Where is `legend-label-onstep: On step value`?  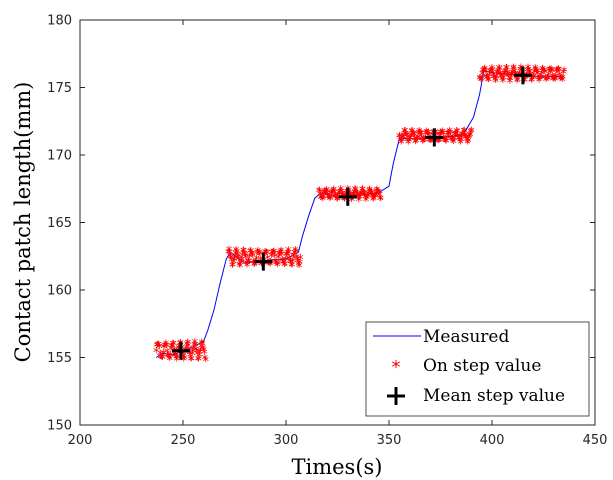 legend-label-onstep: On step value is located at coordinates (482, 366).